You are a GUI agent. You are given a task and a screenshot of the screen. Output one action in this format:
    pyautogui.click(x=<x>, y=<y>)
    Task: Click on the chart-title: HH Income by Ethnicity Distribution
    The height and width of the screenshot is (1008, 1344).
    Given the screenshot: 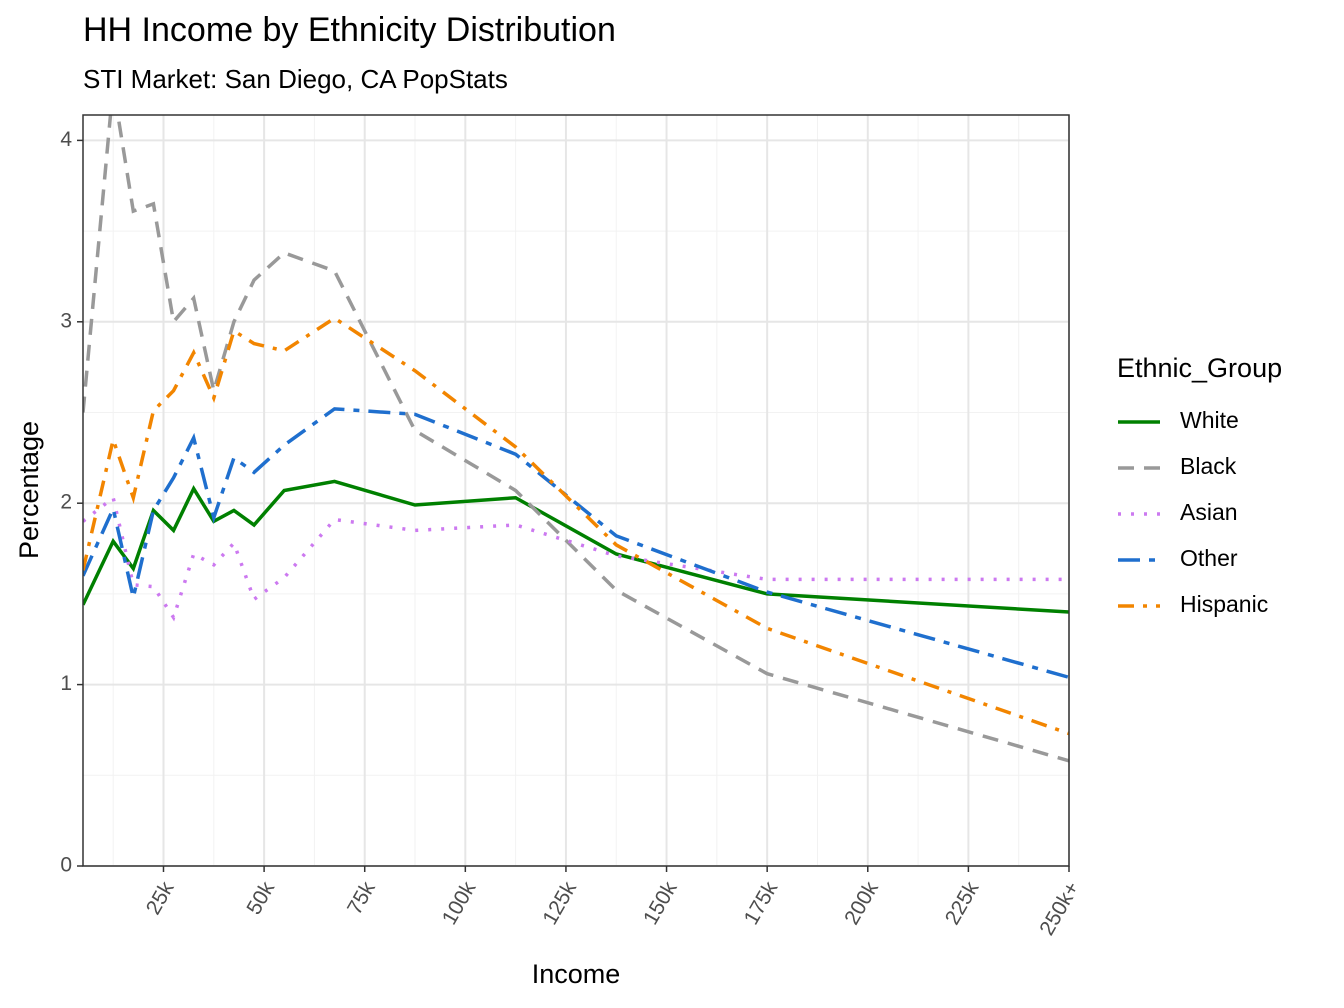 What is the action you would take?
    pyautogui.click(x=349, y=30)
    